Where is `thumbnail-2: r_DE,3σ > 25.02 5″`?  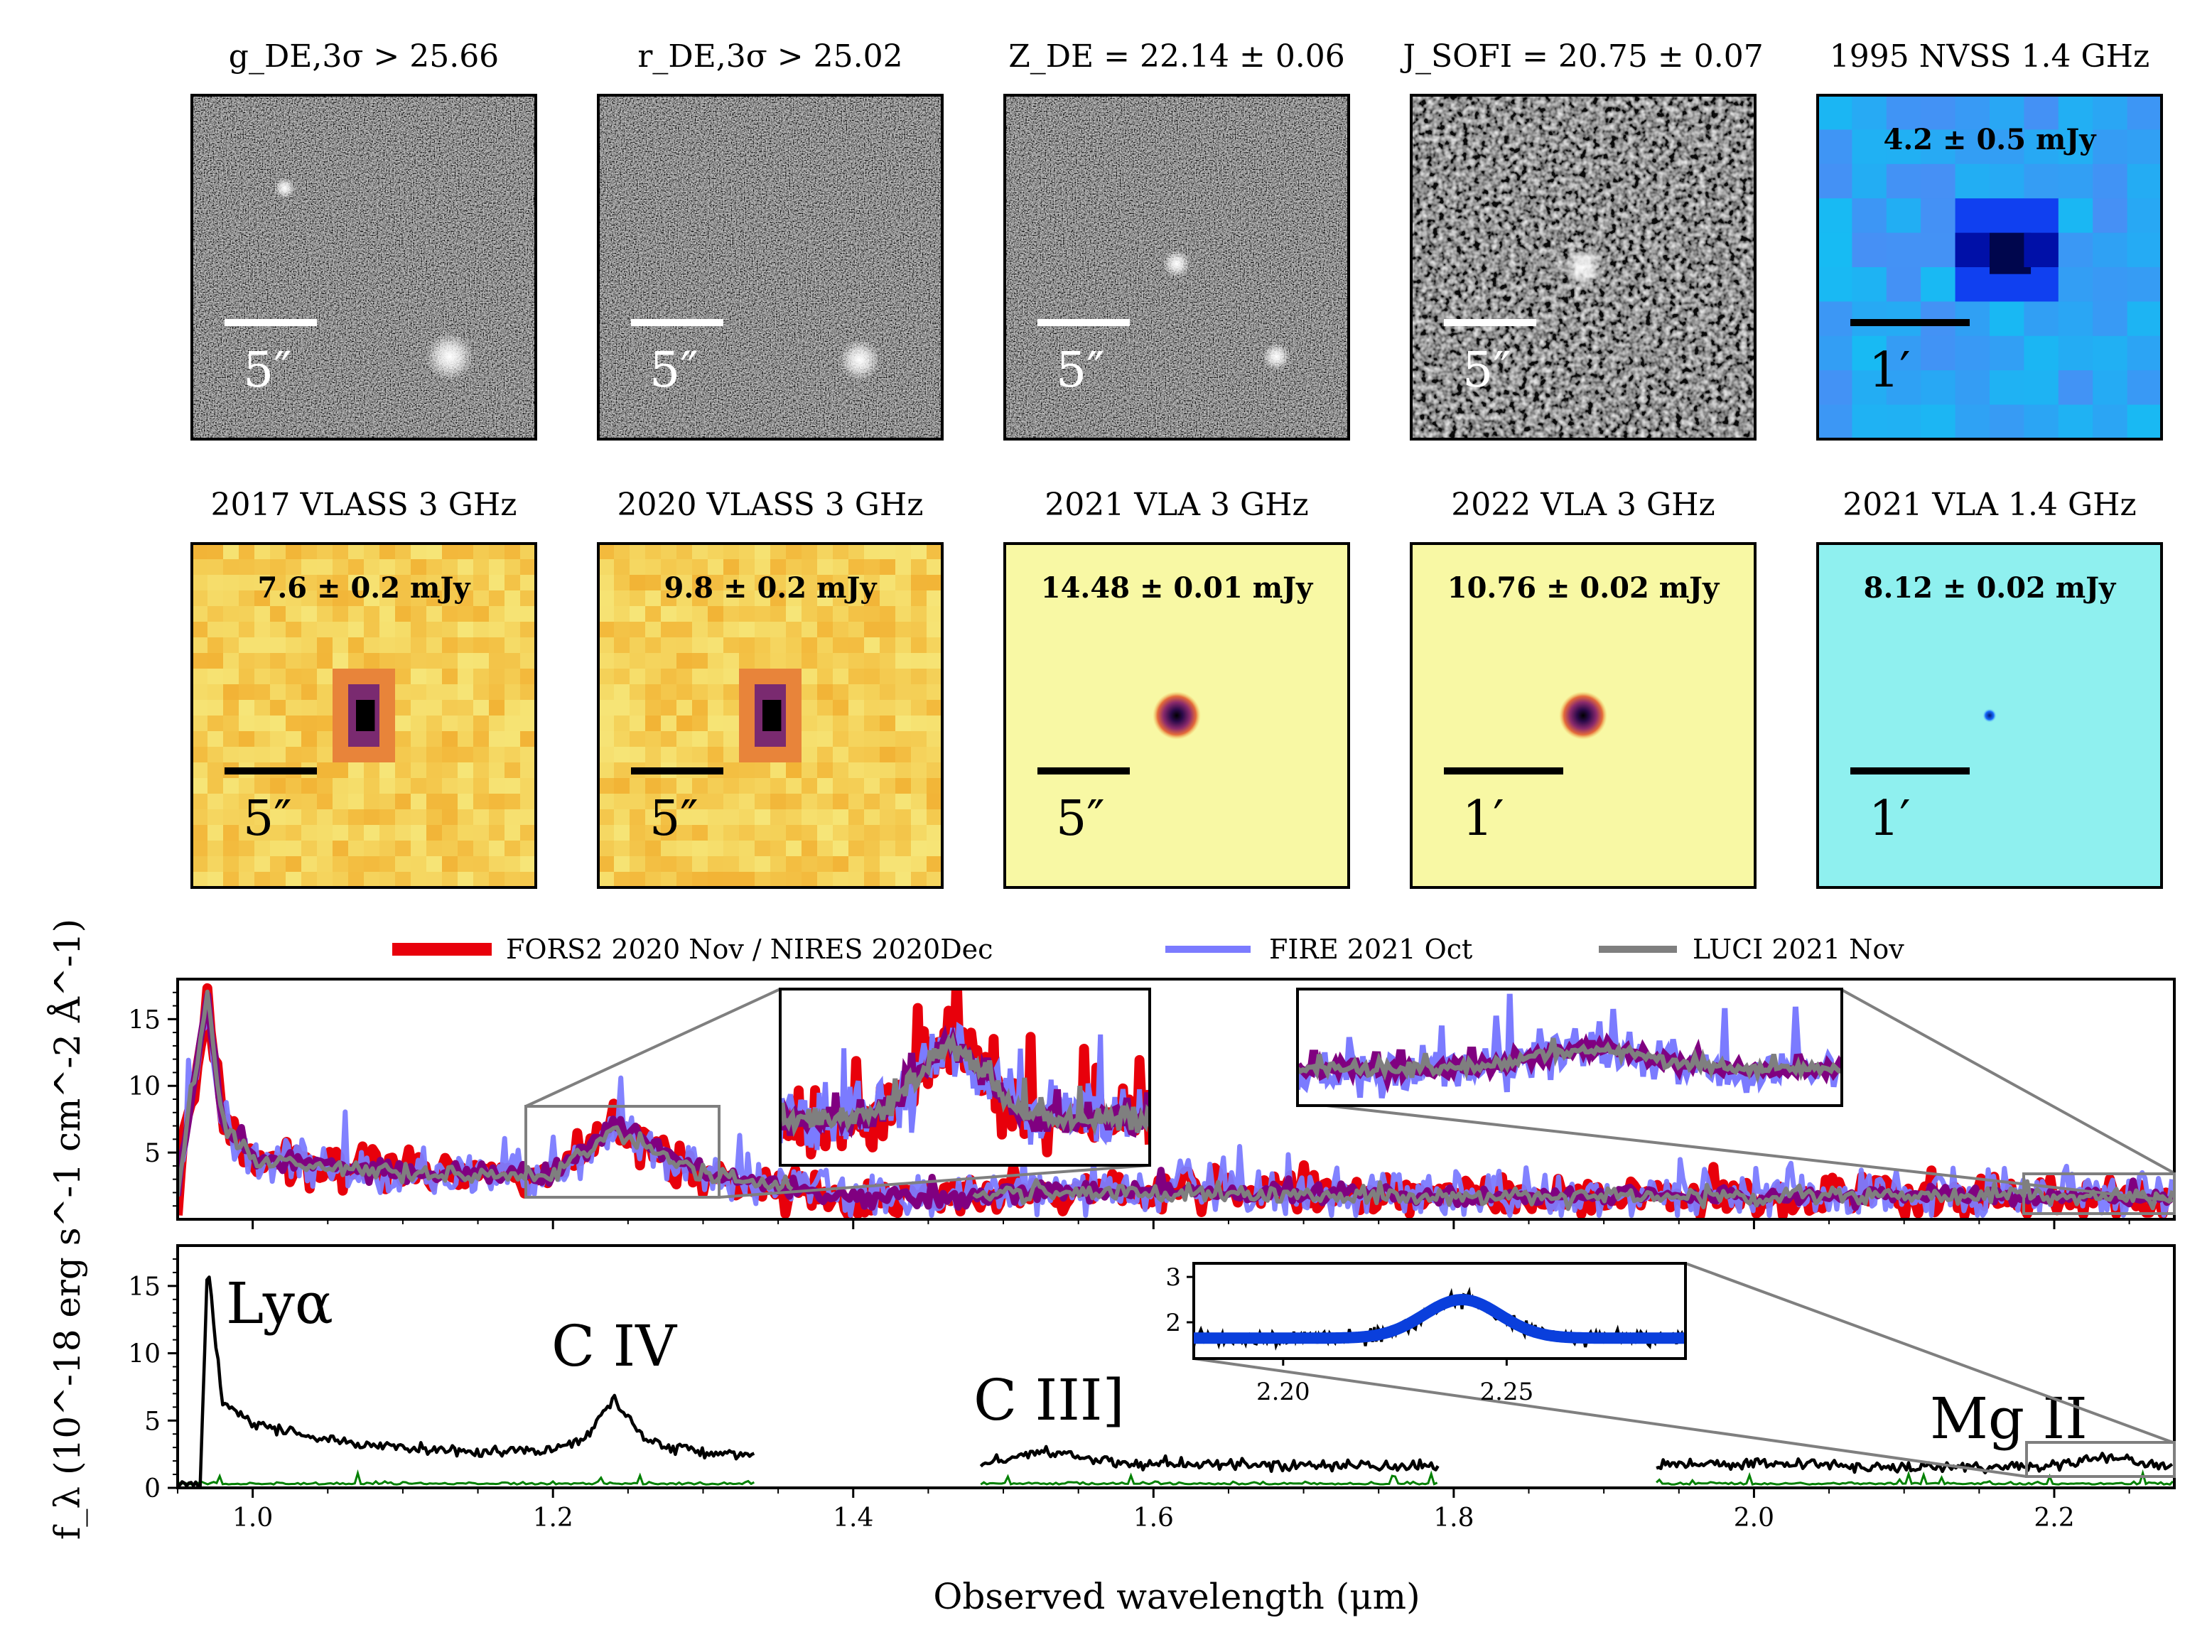 thumbnail-2: r_DE,3σ > 25.02 5″ is located at coordinates (770, 240).